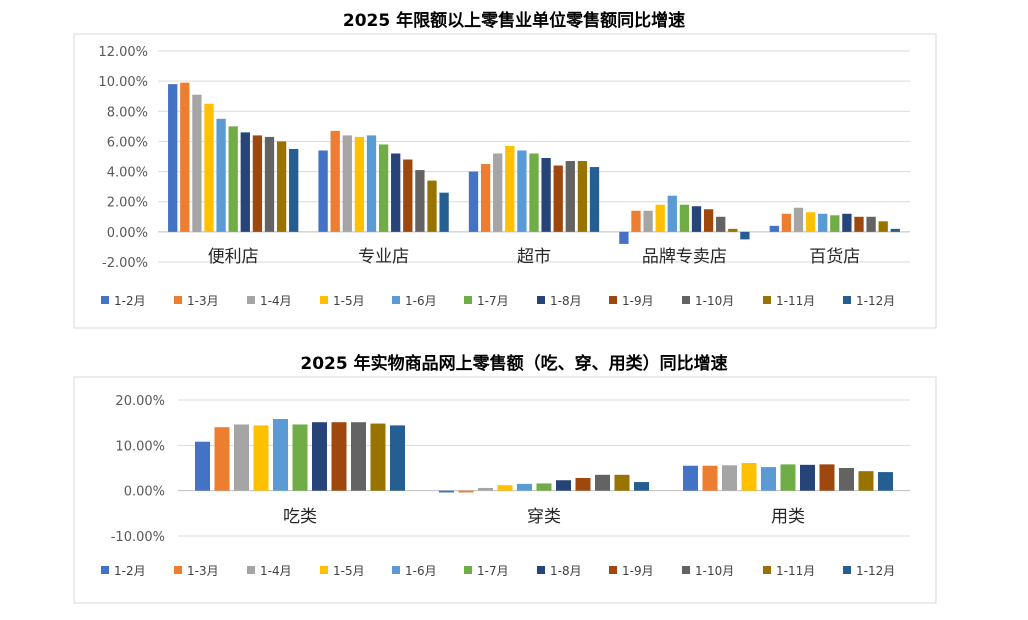  What do you see at coordinates (127, 203) in the screenshot?
I see `retail-y-tick-label: 2.00%` at bounding box center [127, 203].